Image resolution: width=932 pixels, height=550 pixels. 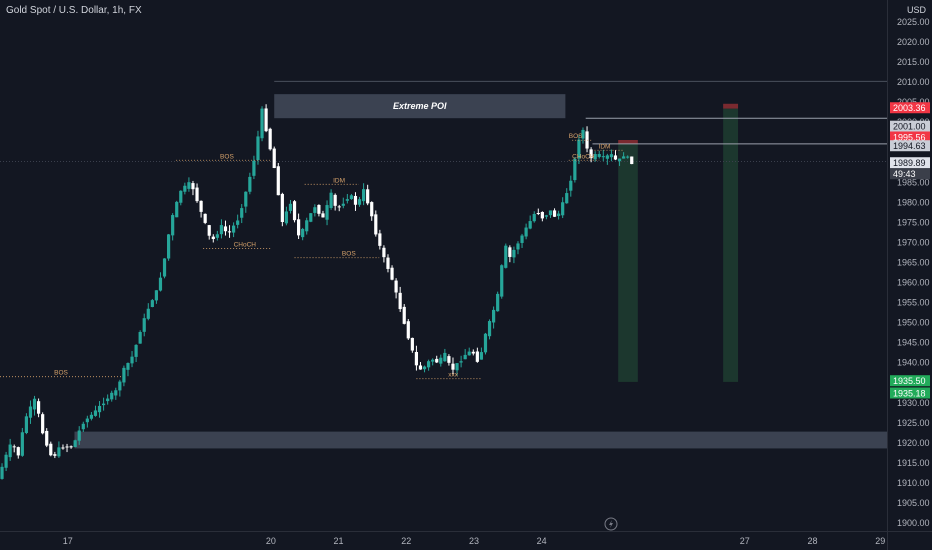 I want to click on price-badge-text: 1994.63, so click(x=909, y=146).